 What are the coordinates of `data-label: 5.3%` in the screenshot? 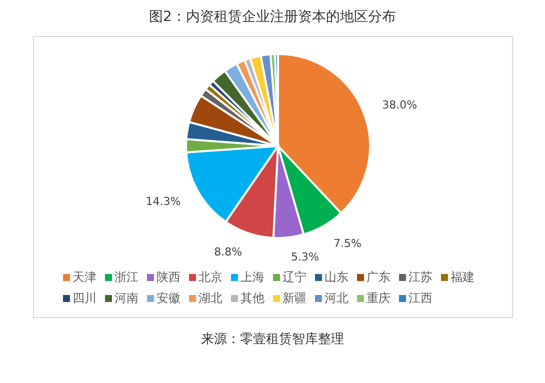 It's located at (304, 257).